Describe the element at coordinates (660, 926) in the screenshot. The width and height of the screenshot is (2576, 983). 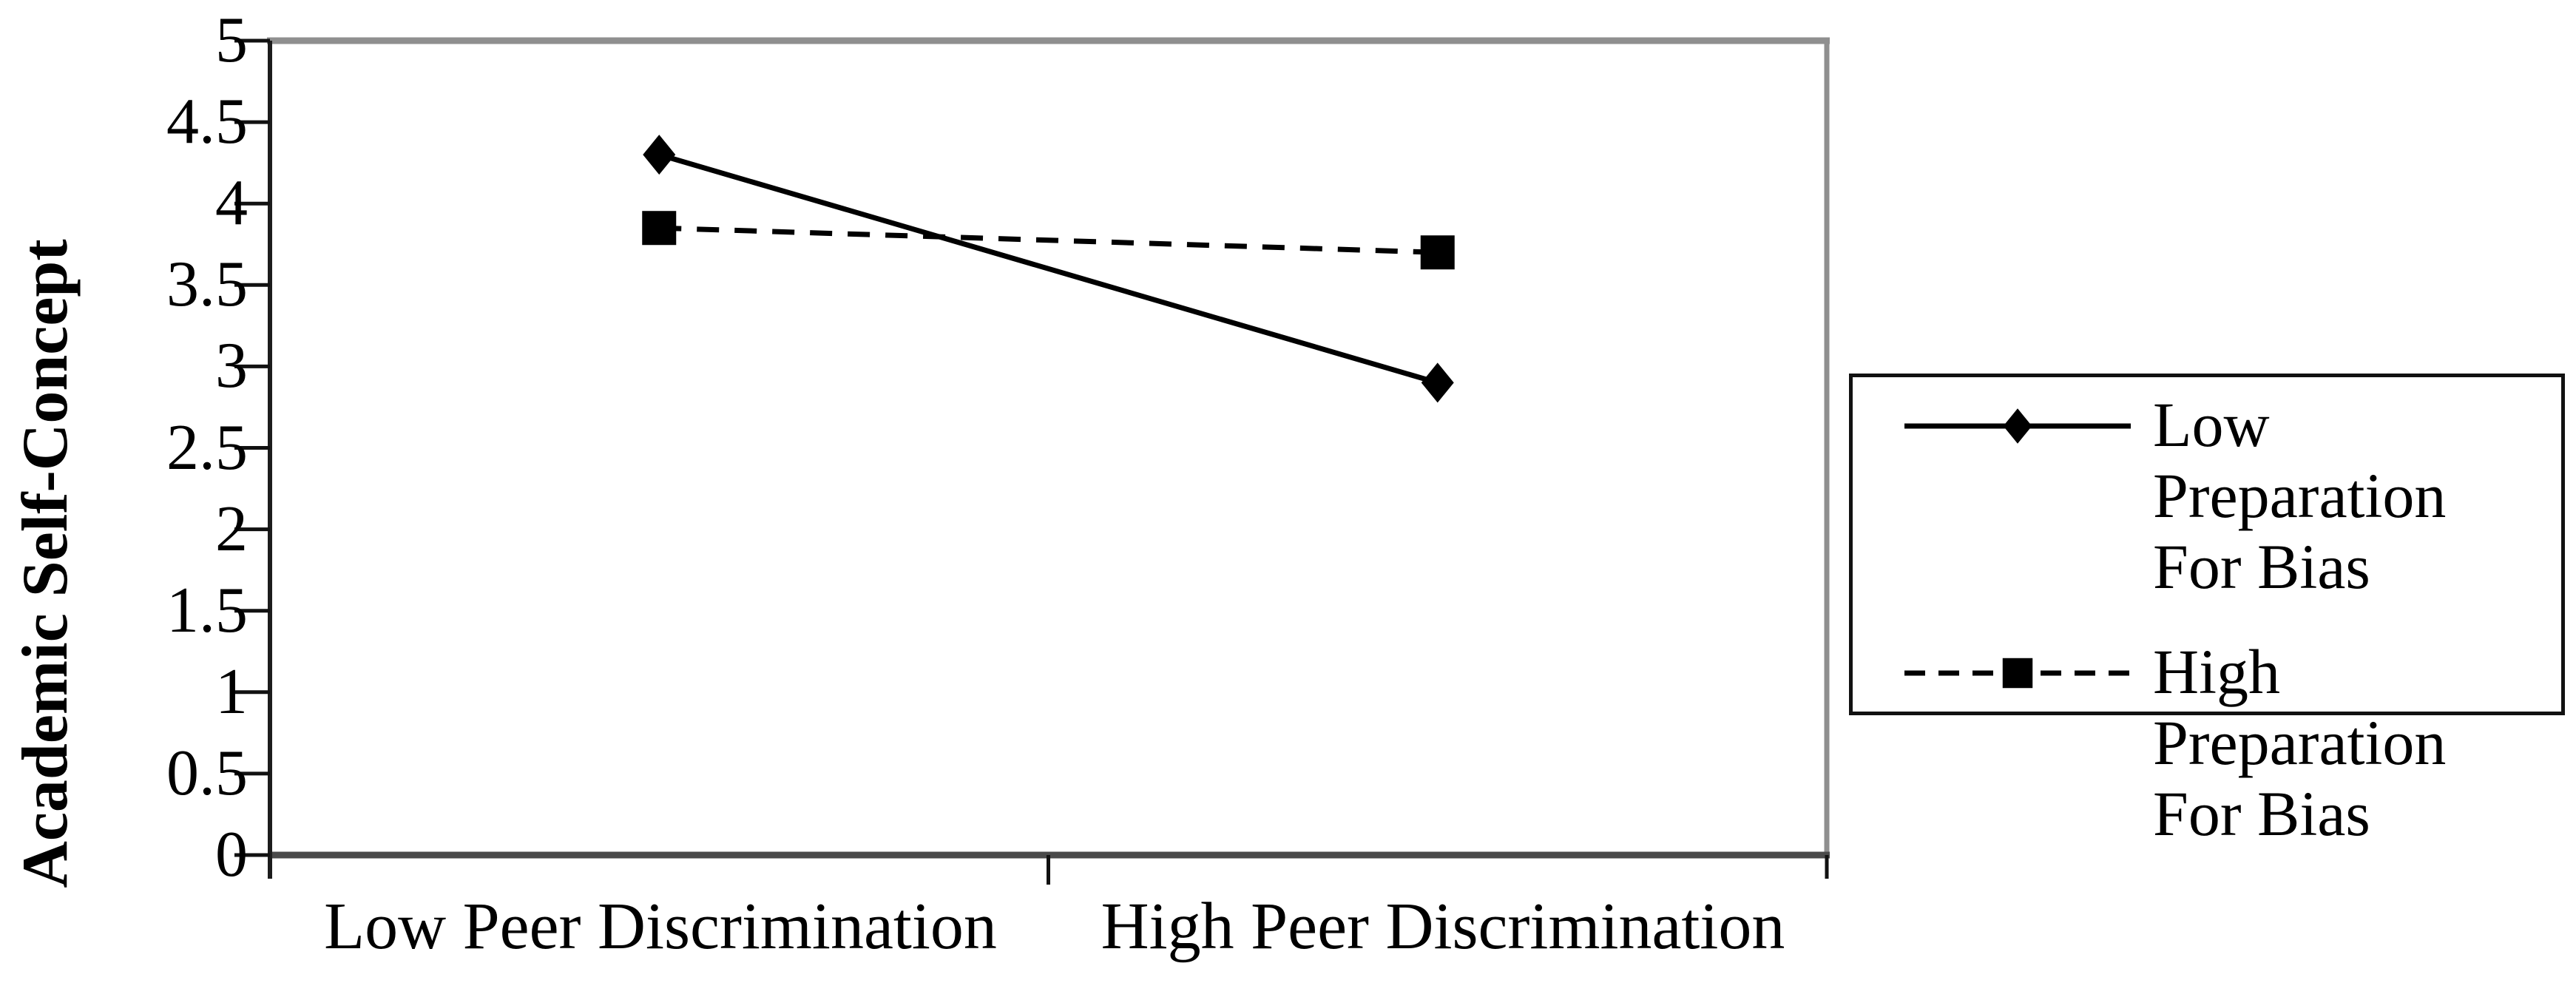
I see `x-category-label-low: Low Peer Discrimination` at that location.